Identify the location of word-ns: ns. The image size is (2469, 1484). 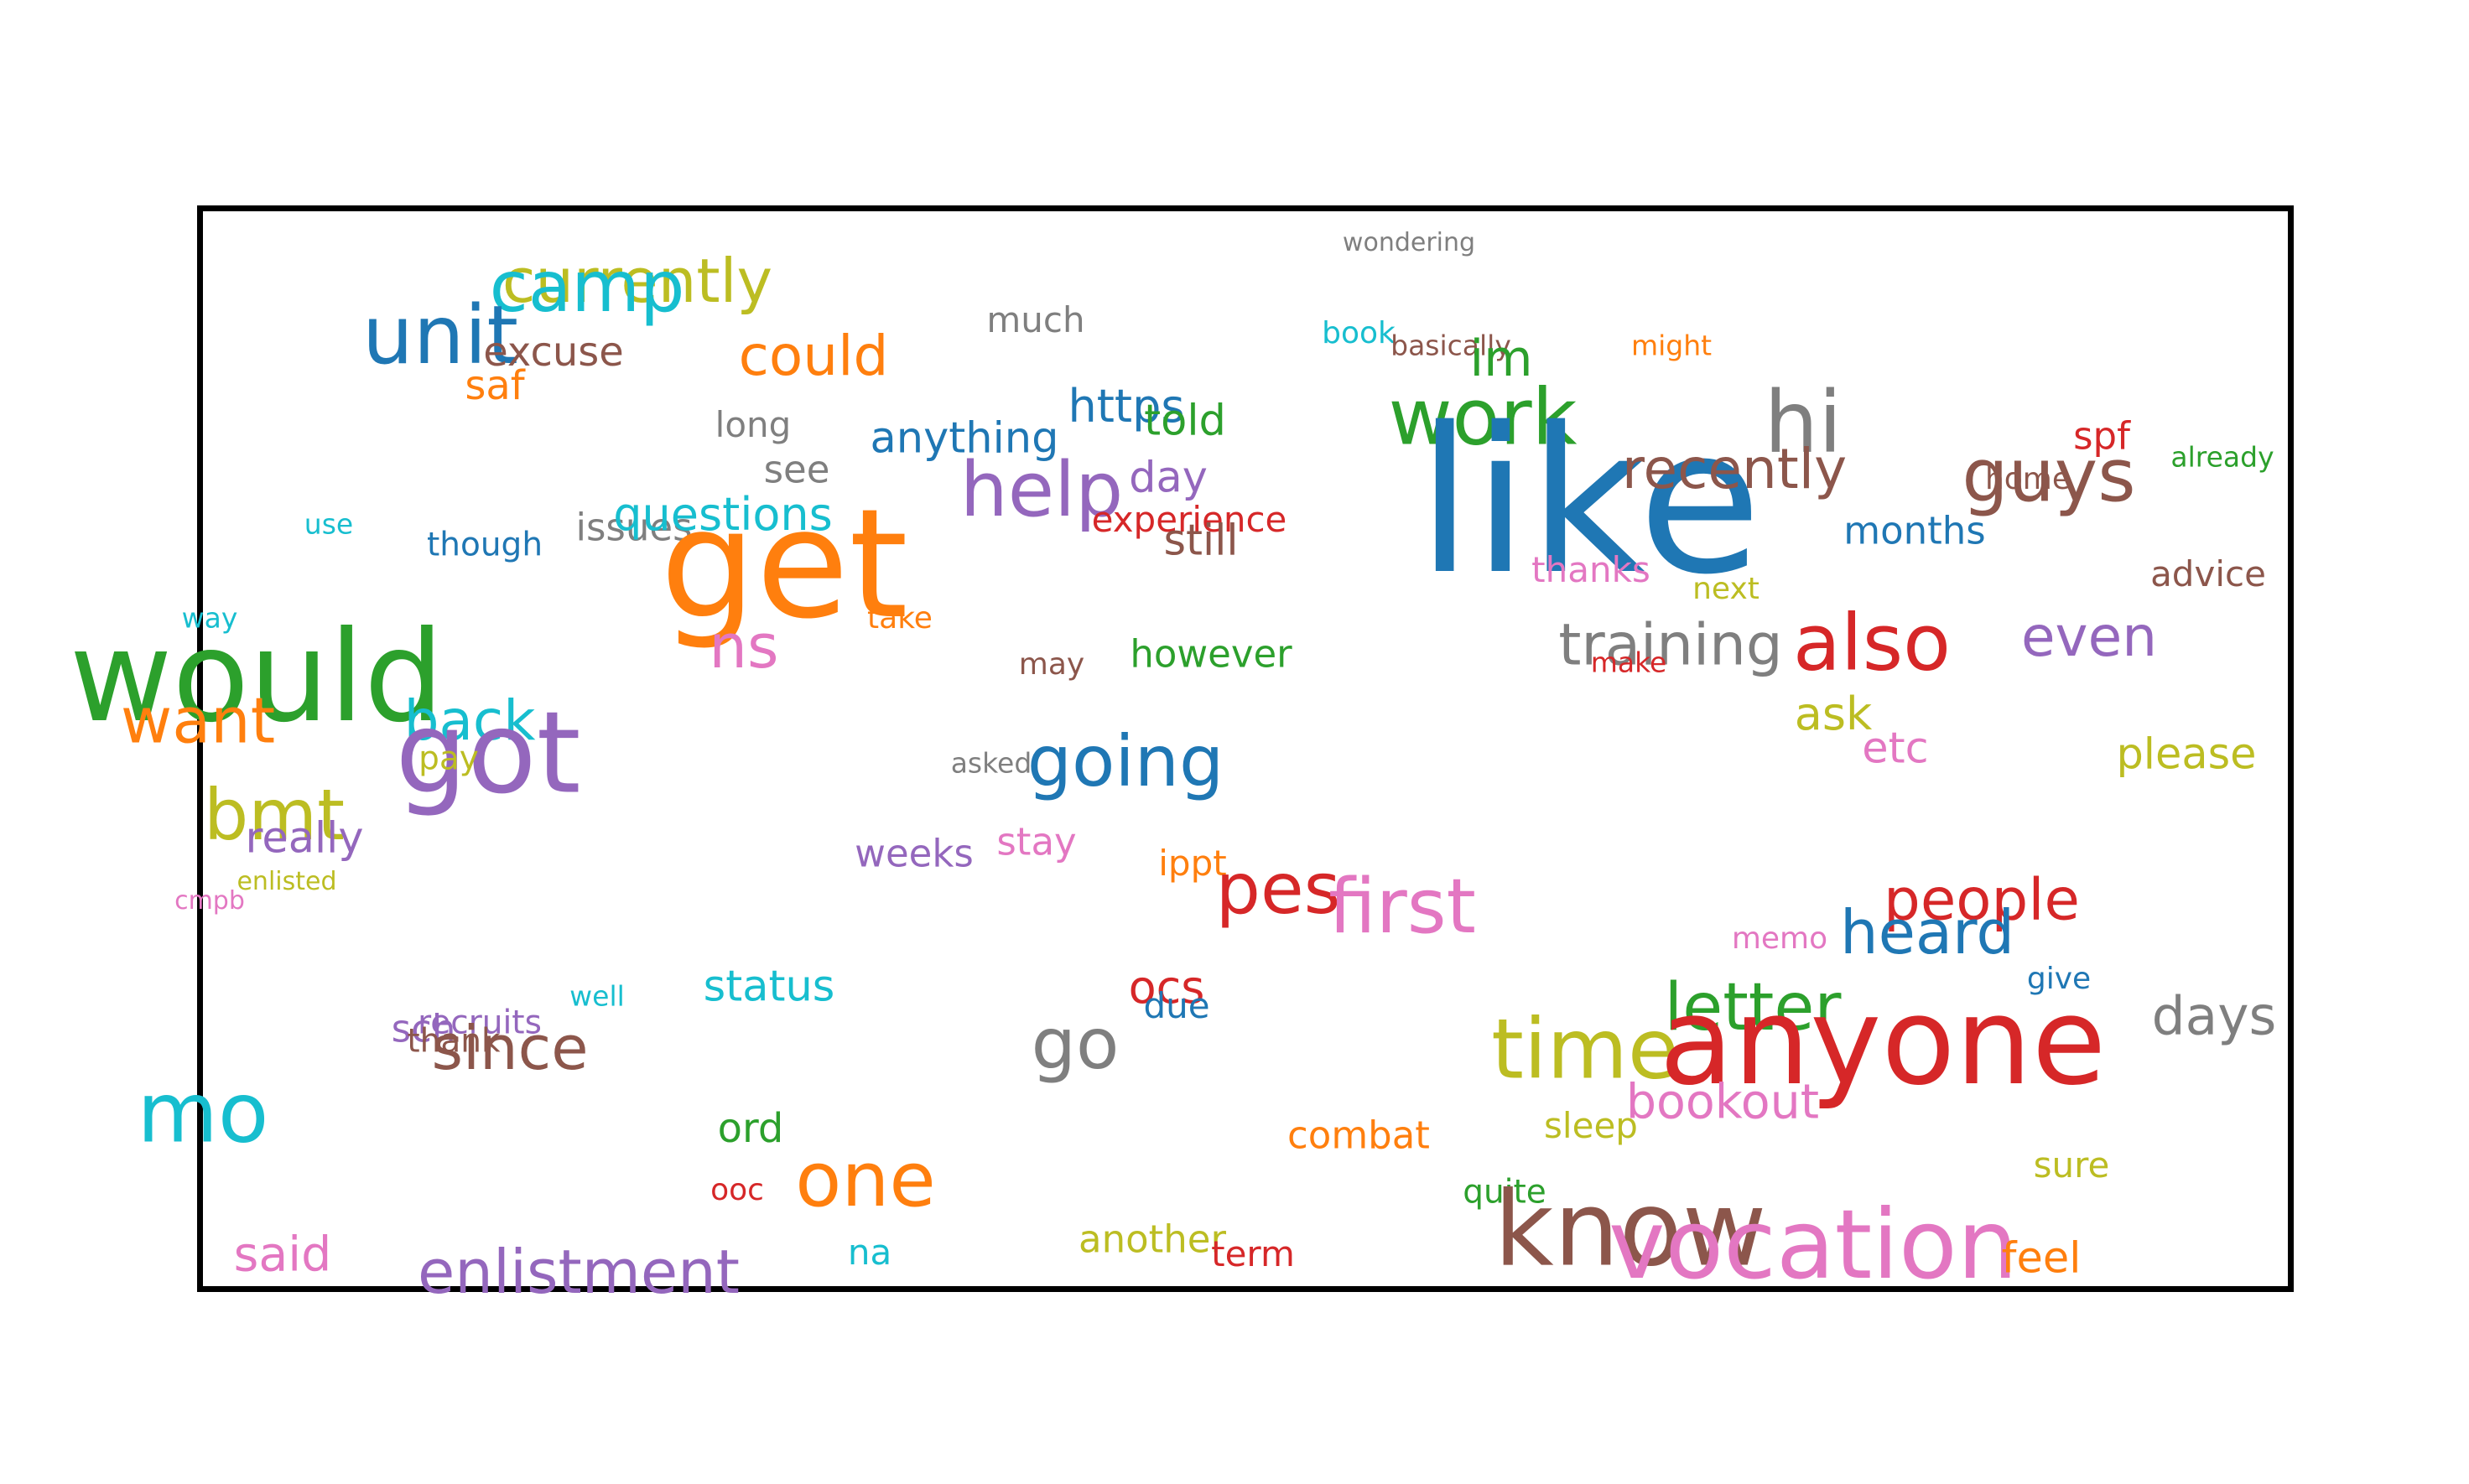
(744, 646).